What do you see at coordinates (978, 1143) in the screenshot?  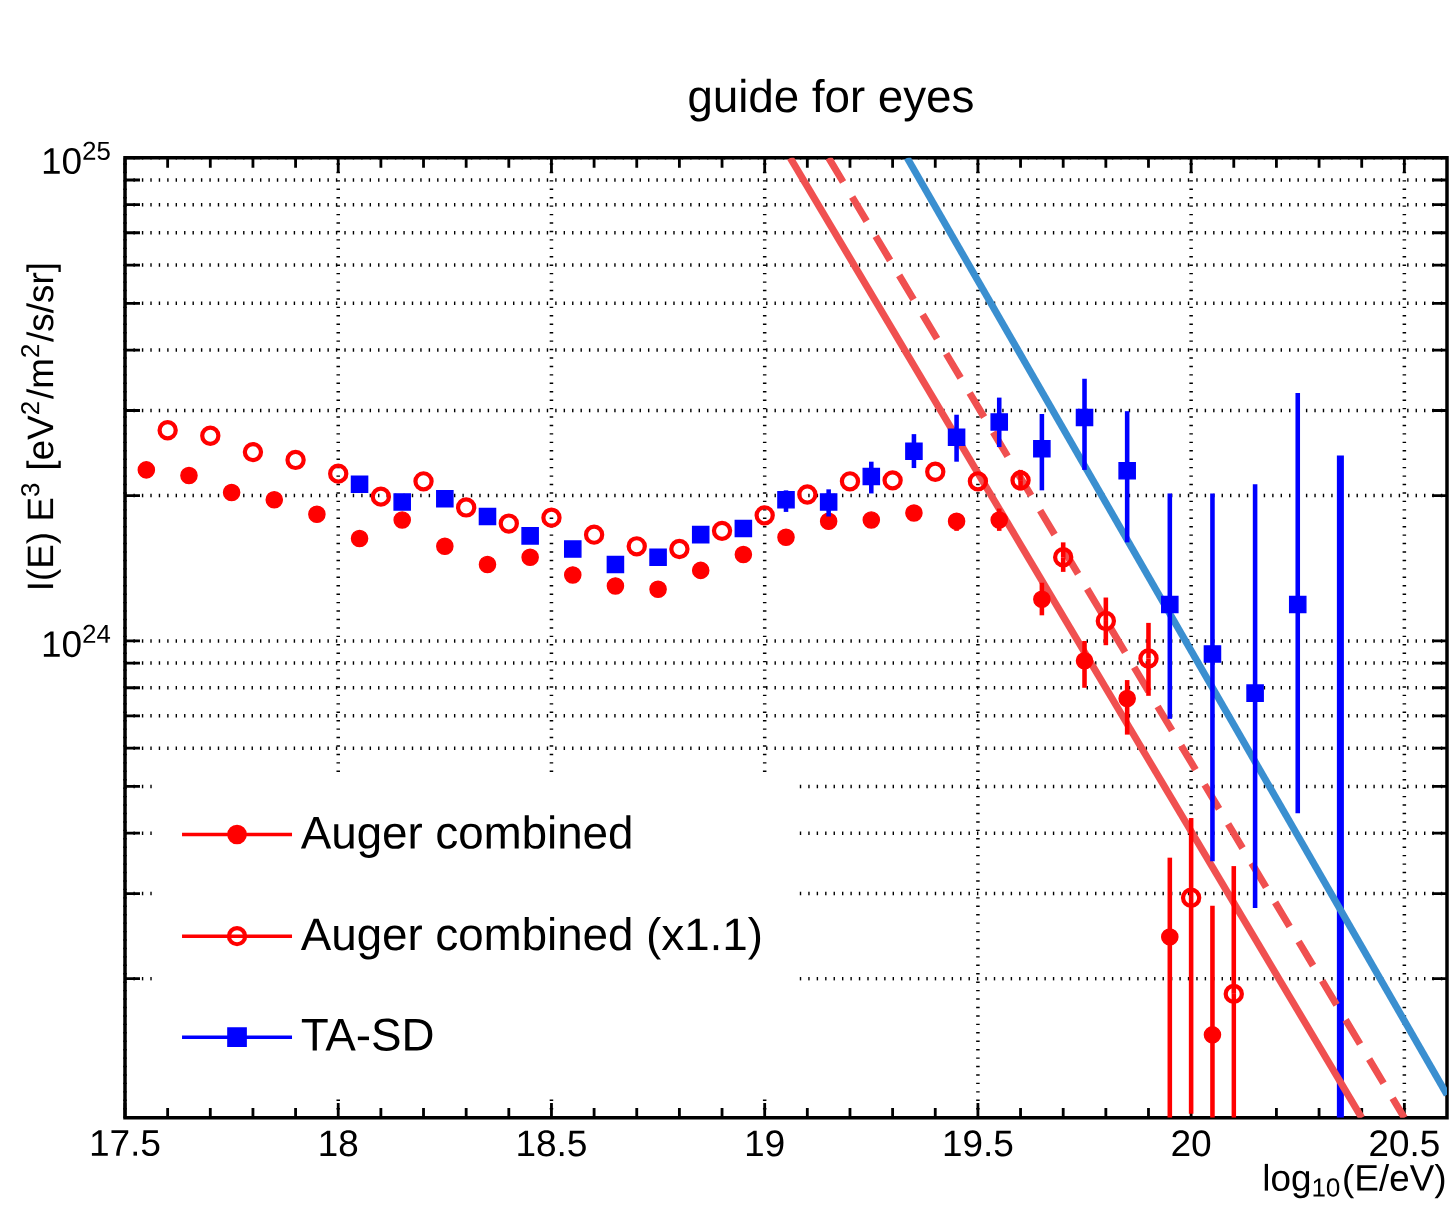 I see `x-tick-label: 19.5` at bounding box center [978, 1143].